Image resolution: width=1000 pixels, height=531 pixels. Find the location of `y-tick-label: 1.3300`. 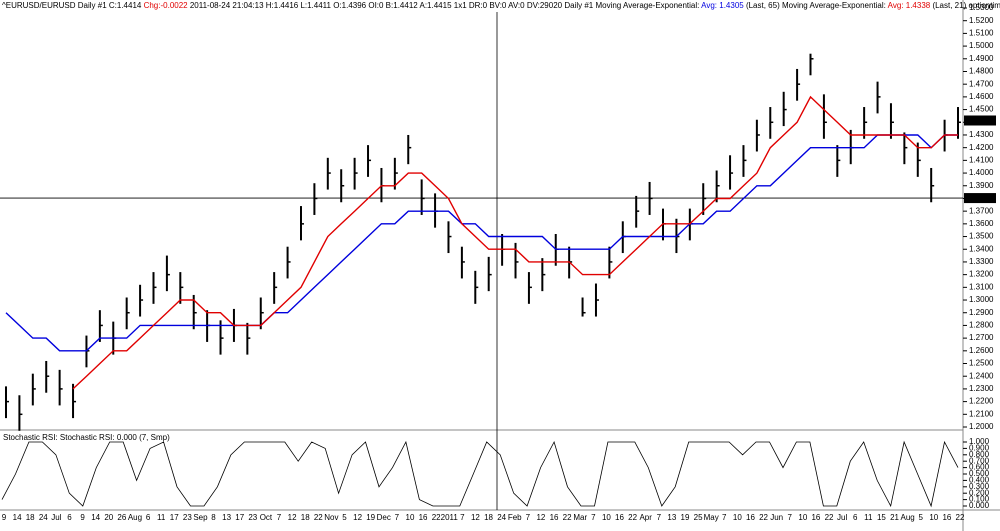

y-tick-label: 1.3300 is located at coordinates (981, 261).